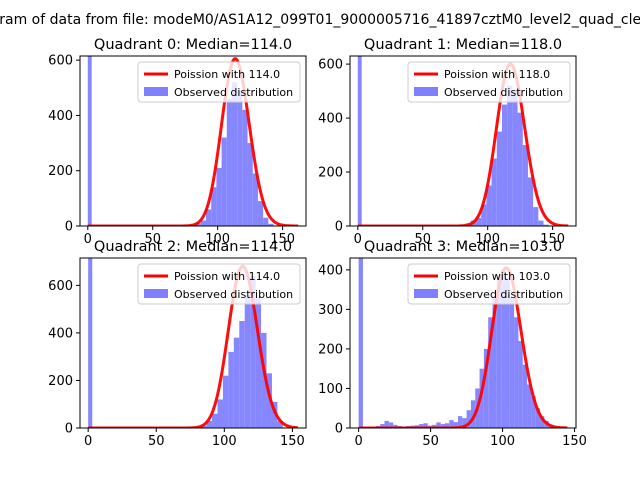 The height and width of the screenshot is (480, 640). Describe the element at coordinates (330, 389) in the screenshot. I see `y-tick-label: 100` at that location.